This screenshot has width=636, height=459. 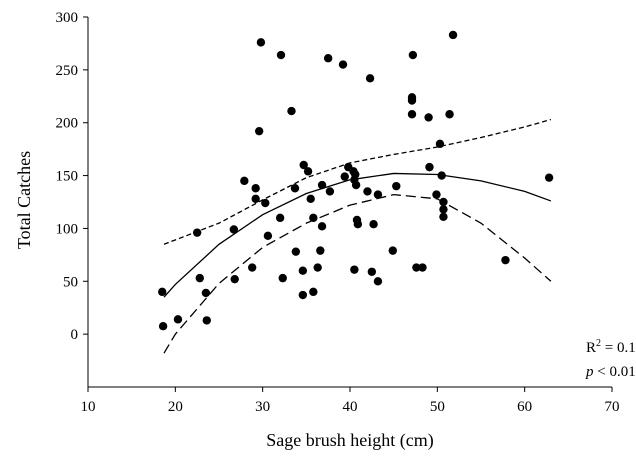 What do you see at coordinates (618, 348) in the screenshot?
I see `r-value: = 0.19` at bounding box center [618, 348].